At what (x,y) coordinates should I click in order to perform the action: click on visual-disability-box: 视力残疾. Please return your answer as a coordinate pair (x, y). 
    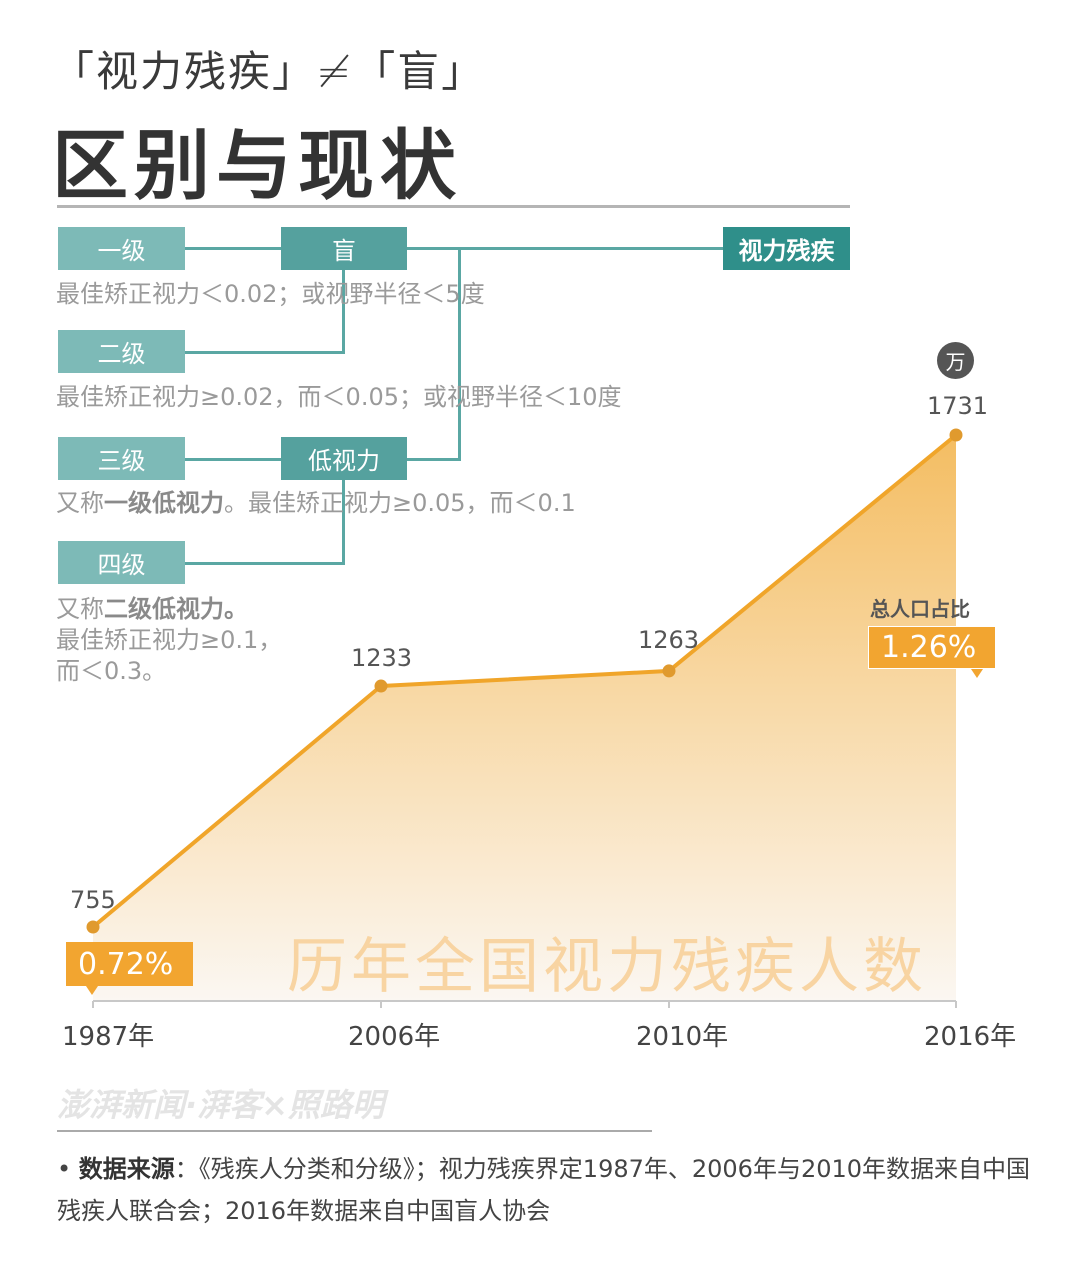
    Looking at the image, I should click on (786, 248).